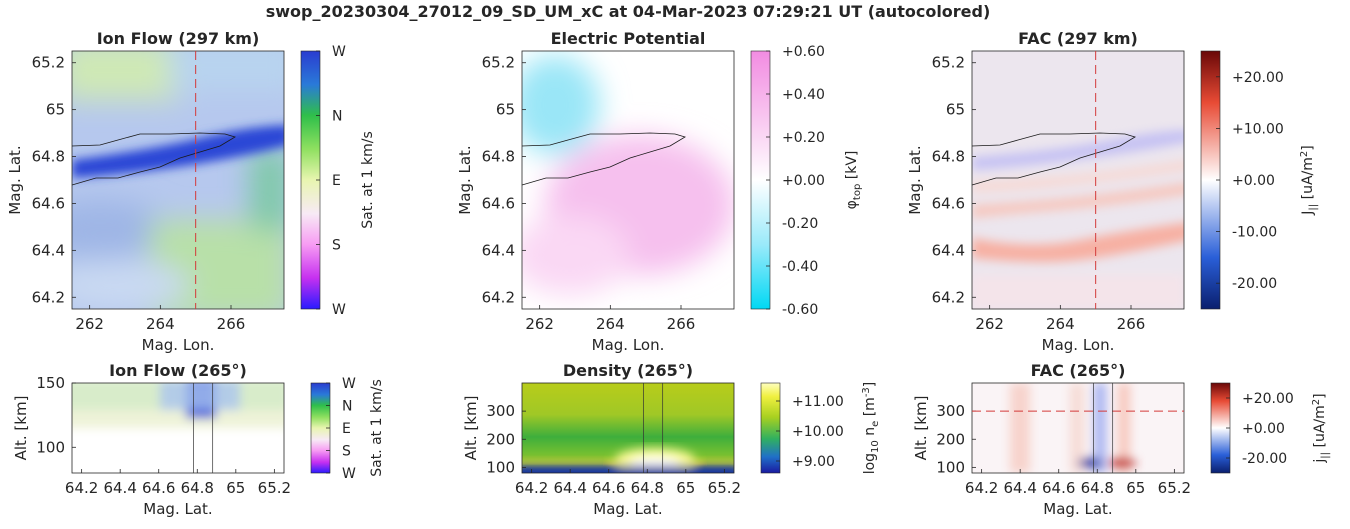  I want to click on ion-flow-profile-ytick-label: 100, so click(50, 447).